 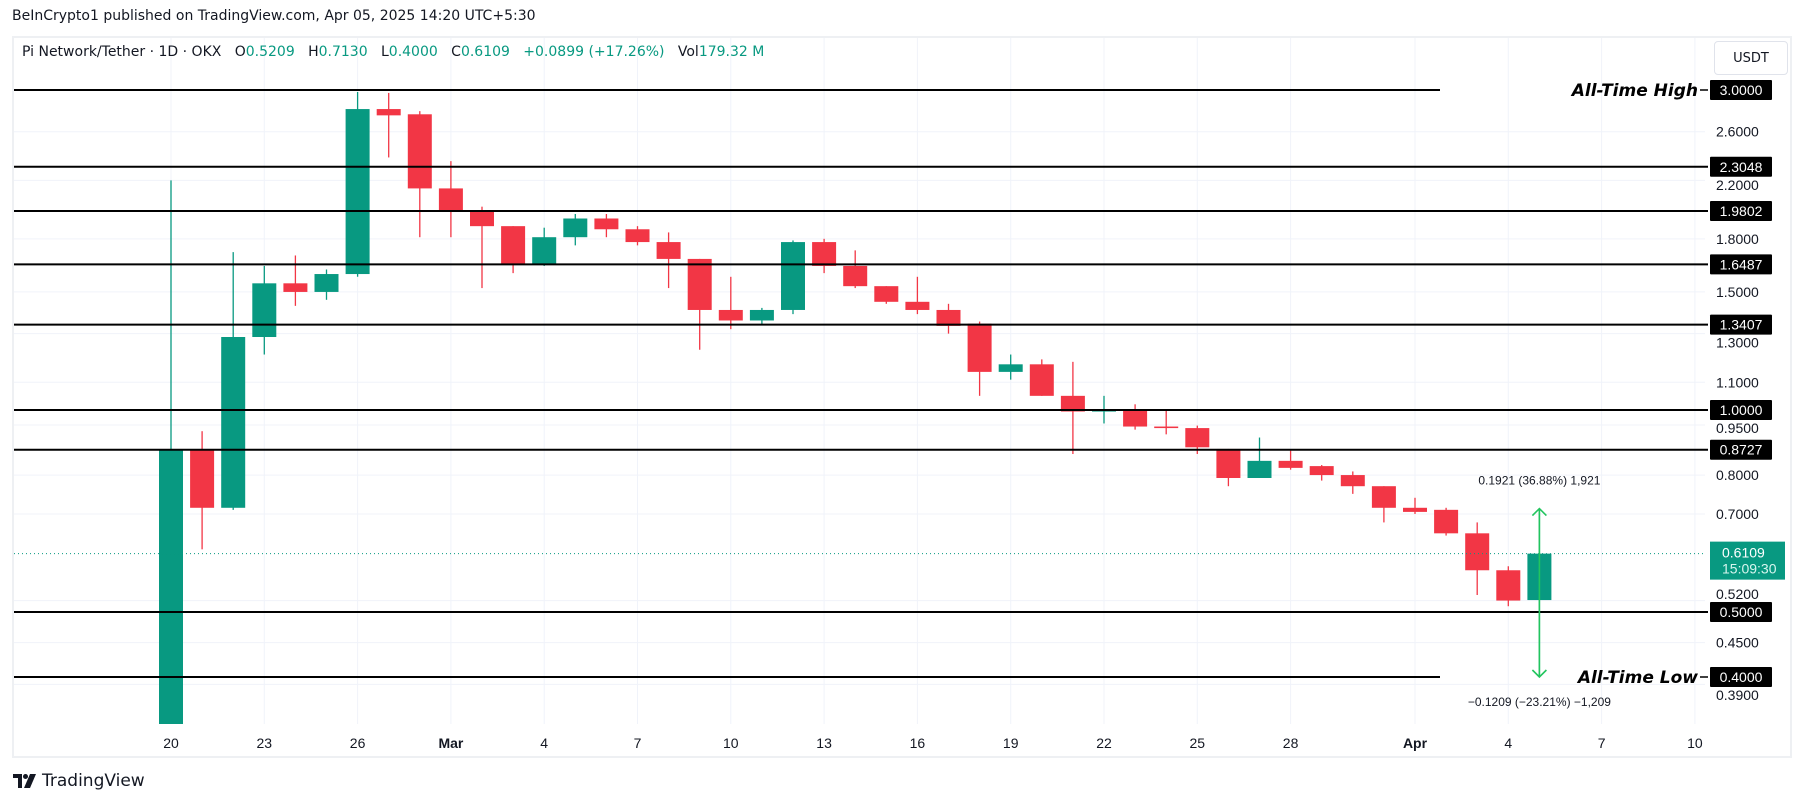 I want to click on price-axis-tick: 1.5000, so click(x=1737, y=292).